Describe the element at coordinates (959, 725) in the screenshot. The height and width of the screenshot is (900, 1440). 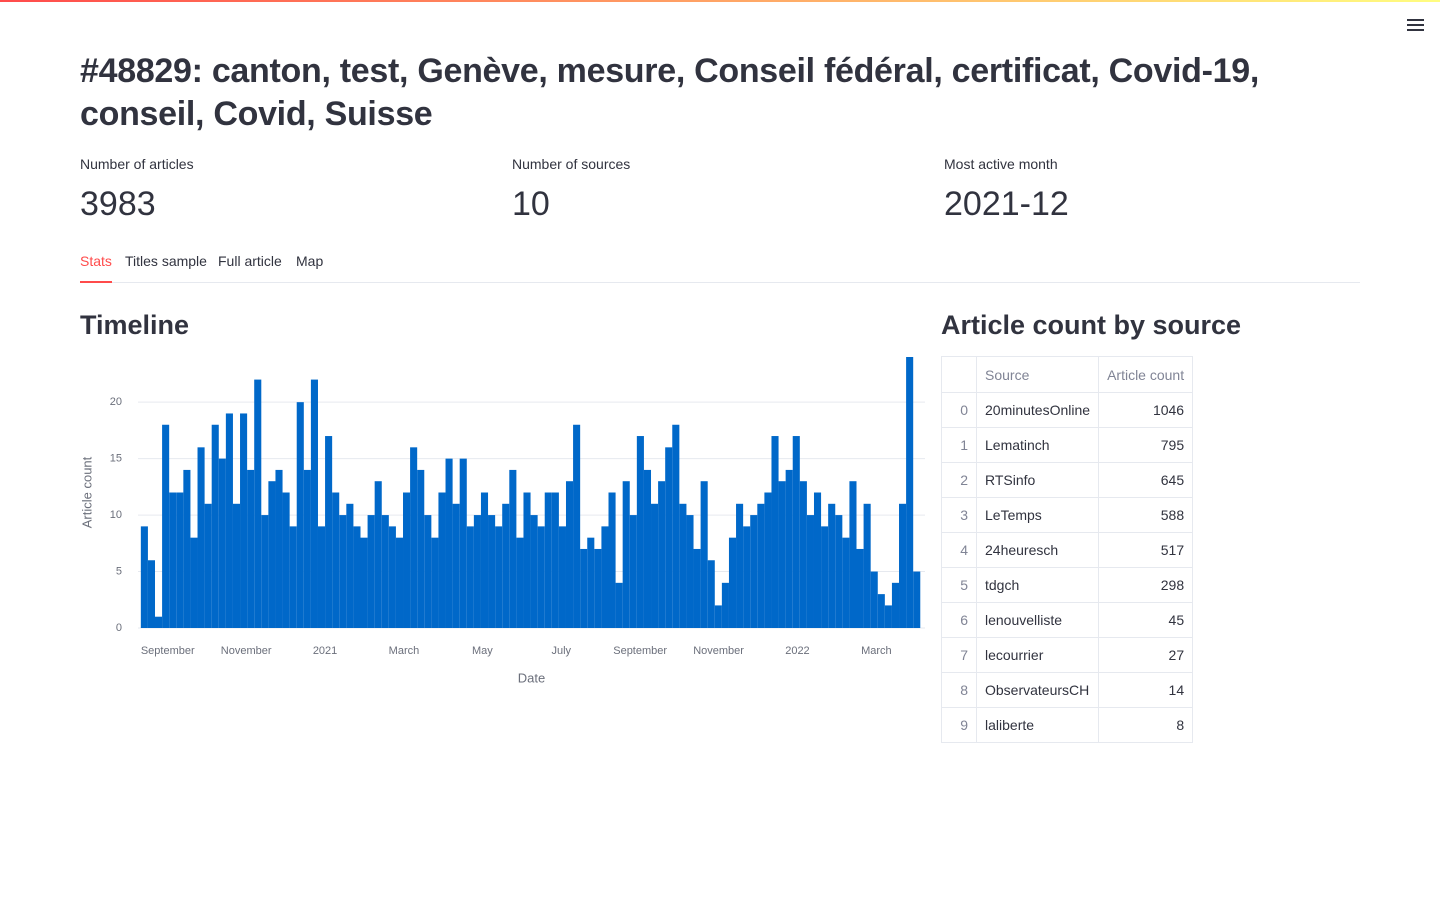
I see `row-index: 9` at that location.